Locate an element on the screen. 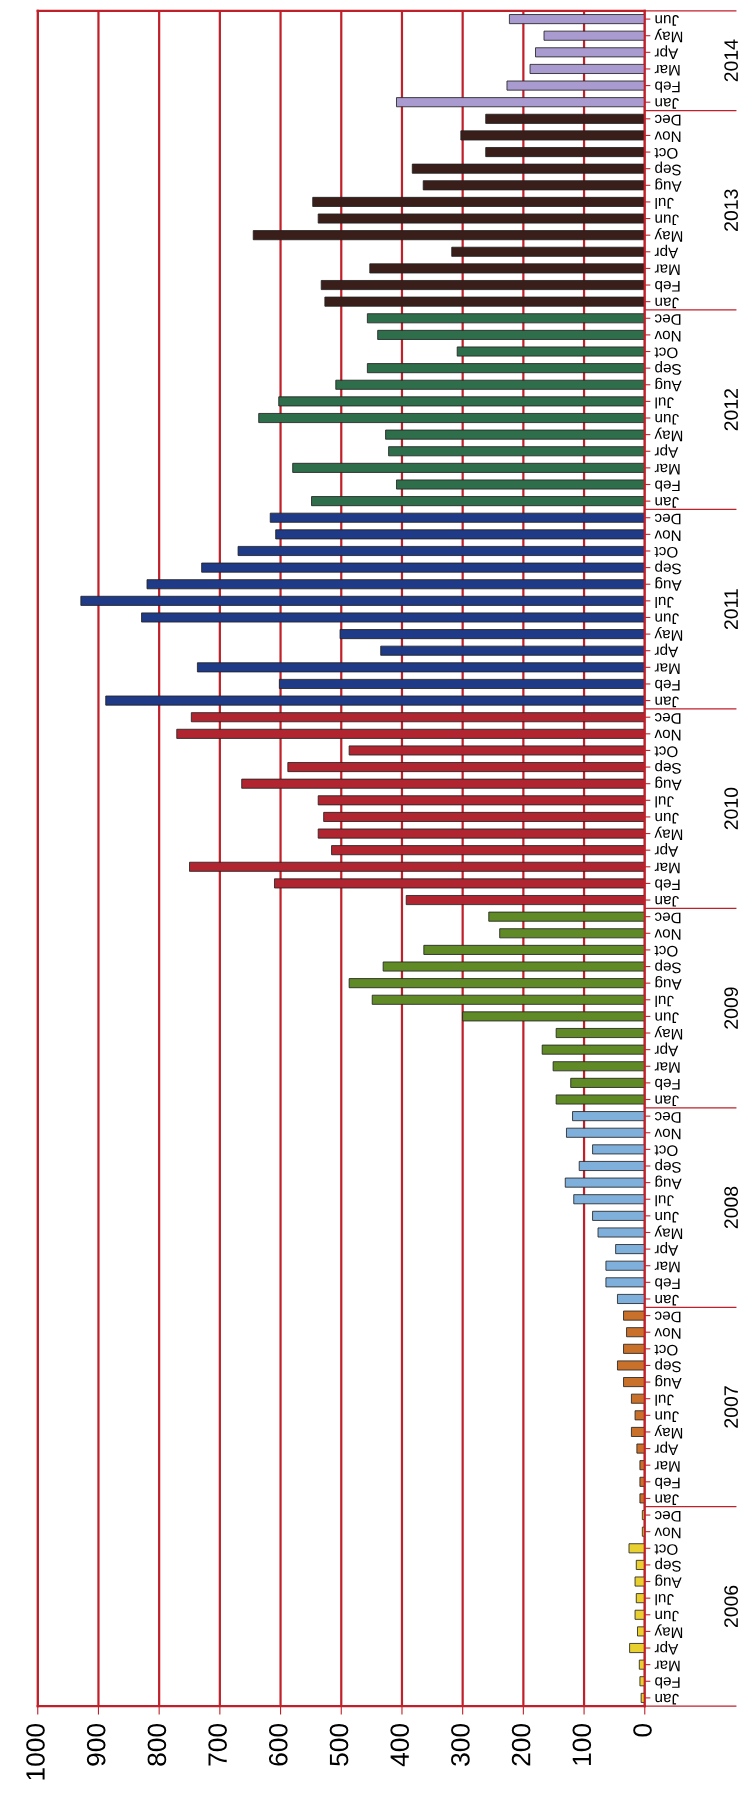 This screenshot has height=1796, width=755. x-tick-label: 800 is located at coordinates (157, 1744).